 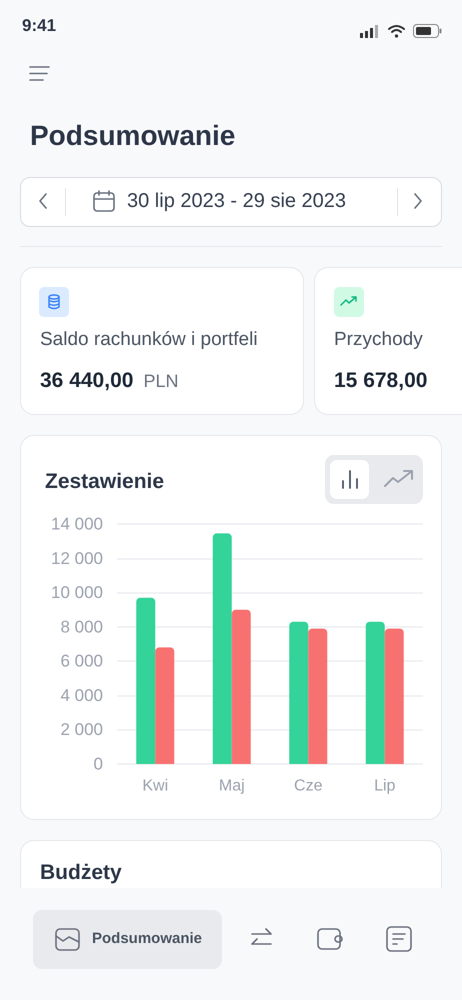 What do you see at coordinates (378, 340) in the screenshot?
I see `text: Przychody` at bounding box center [378, 340].